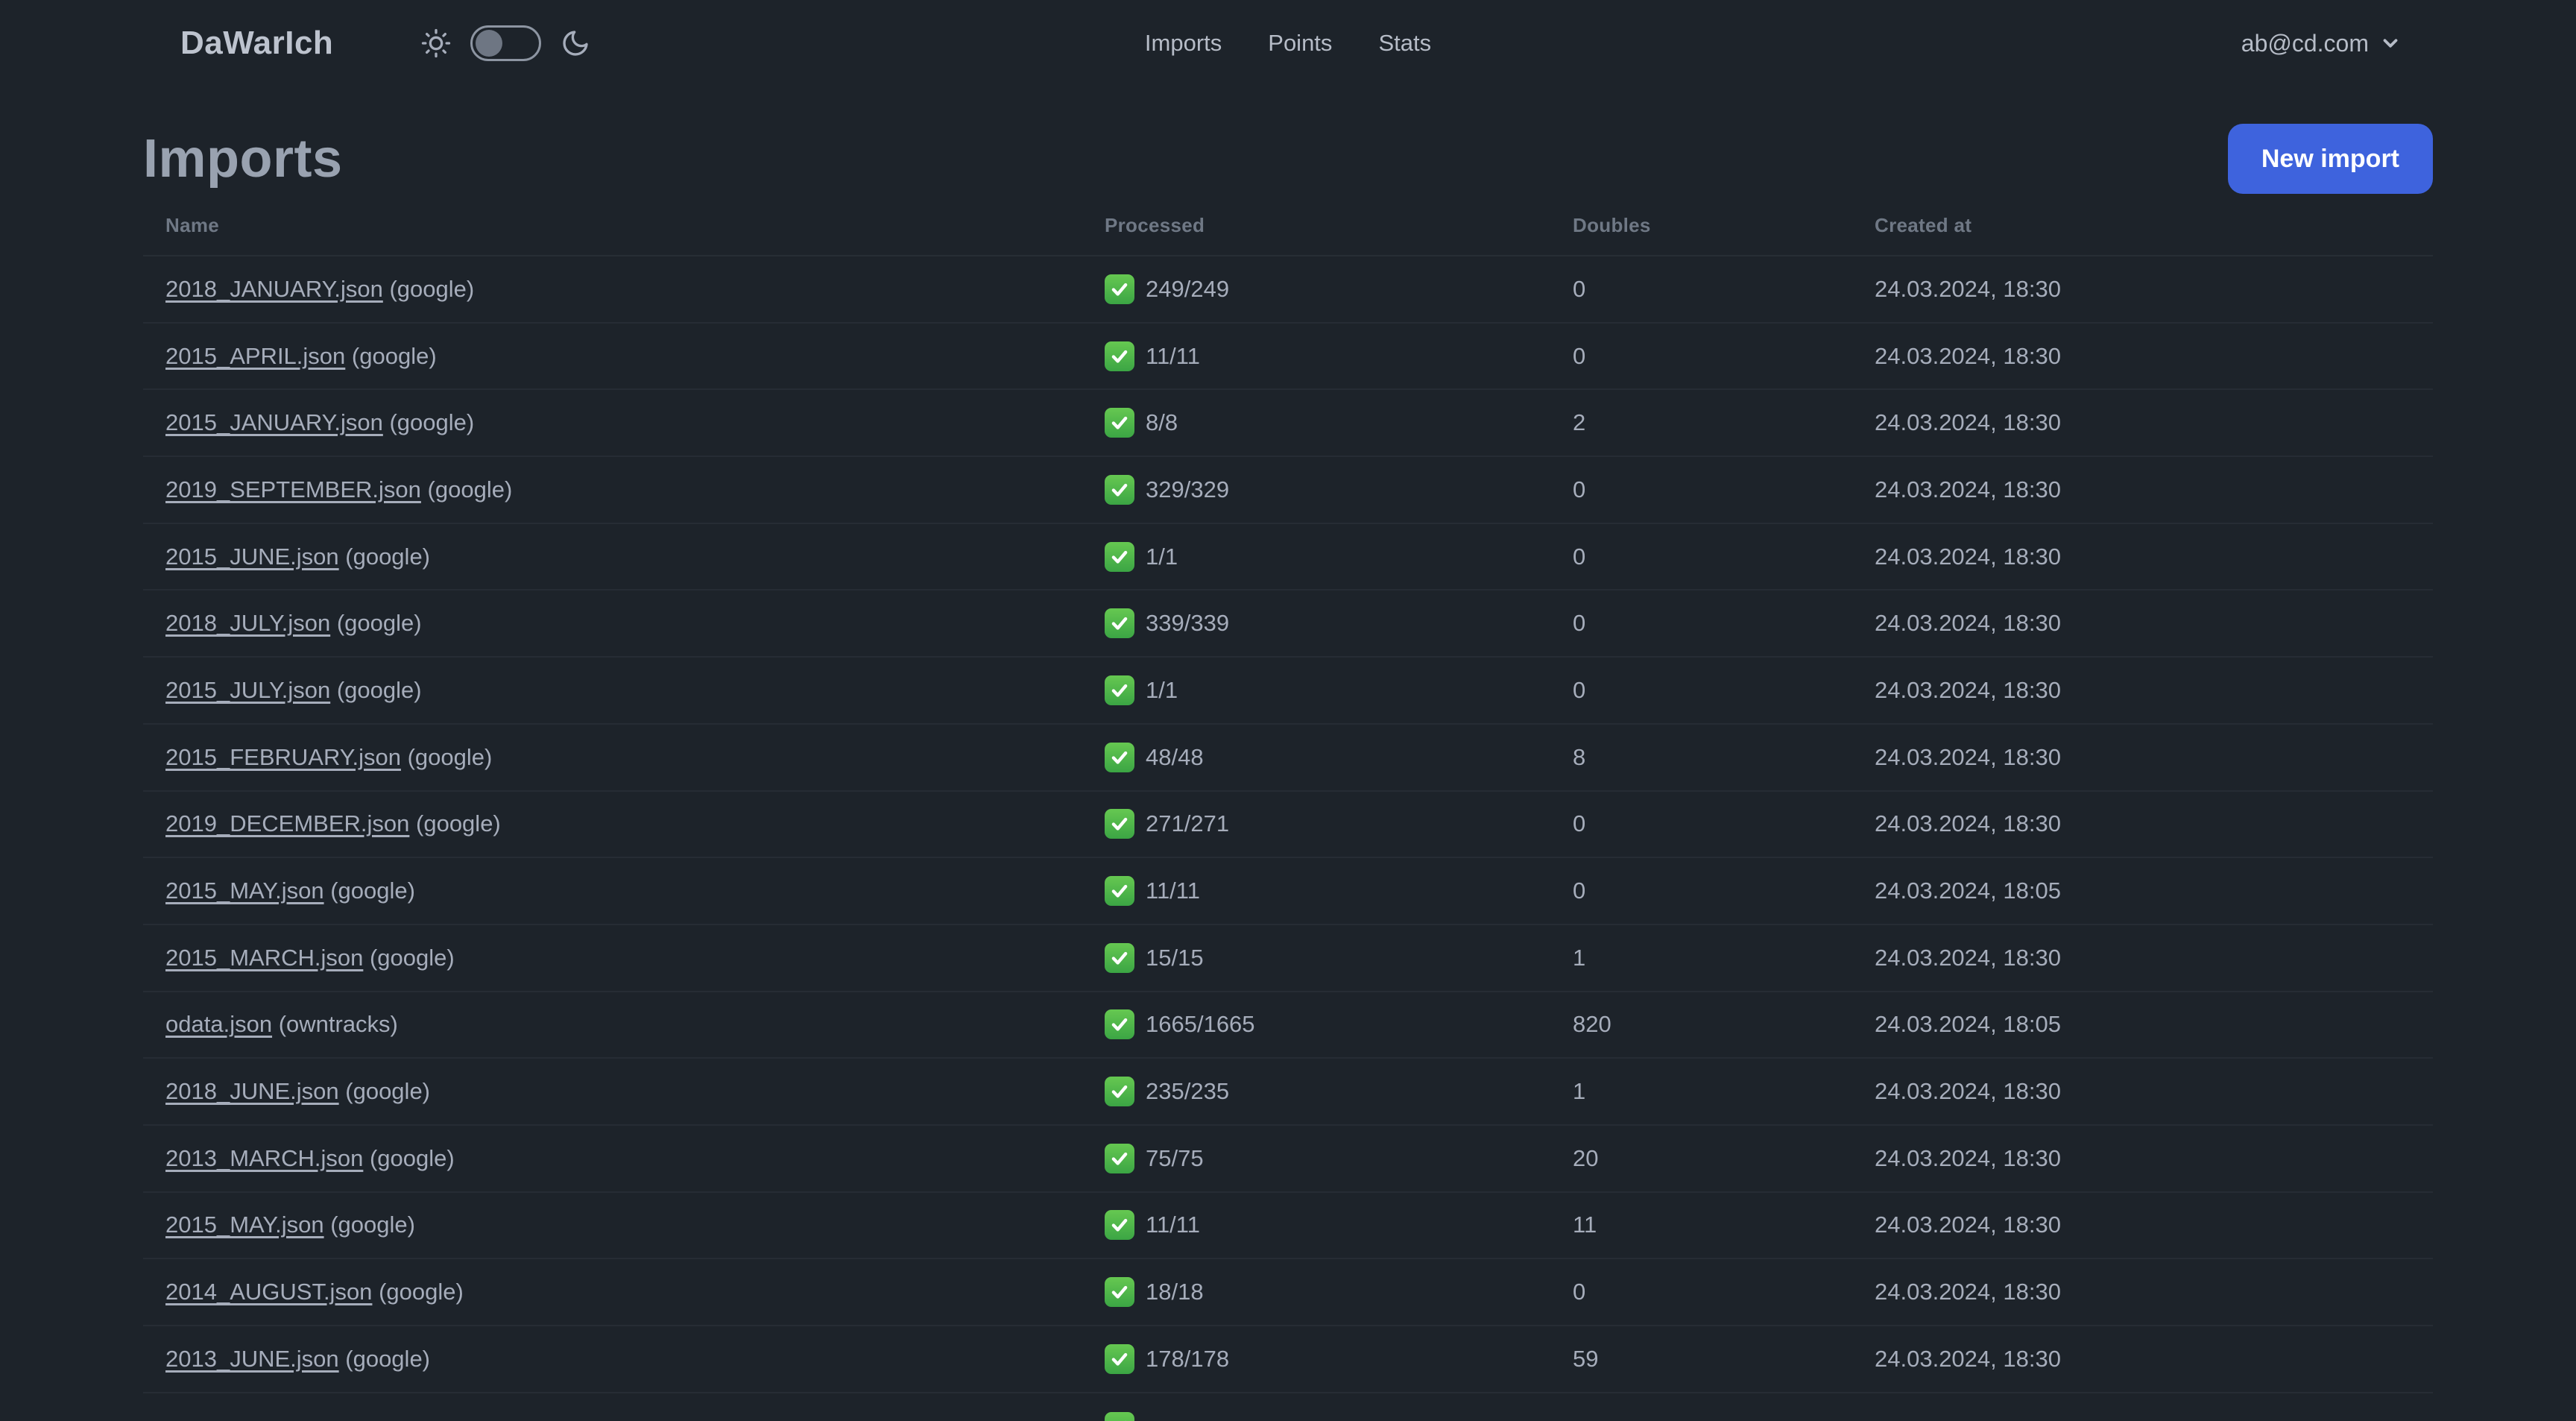 This screenshot has height=1421, width=2576. I want to click on import-name-cell: 2019_SEPTEMBER.json (google), so click(635, 489).